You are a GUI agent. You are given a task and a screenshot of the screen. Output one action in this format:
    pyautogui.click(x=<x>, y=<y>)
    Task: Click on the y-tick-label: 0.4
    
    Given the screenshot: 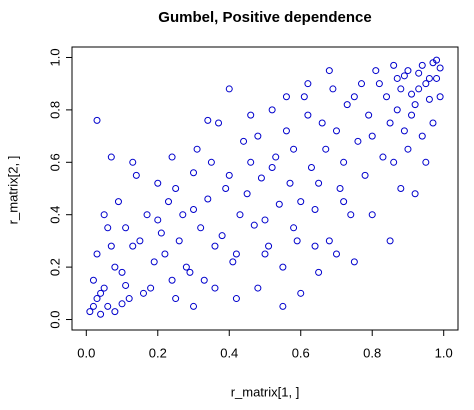 What is the action you would take?
    pyautogui.click(x=54, y=215)
    